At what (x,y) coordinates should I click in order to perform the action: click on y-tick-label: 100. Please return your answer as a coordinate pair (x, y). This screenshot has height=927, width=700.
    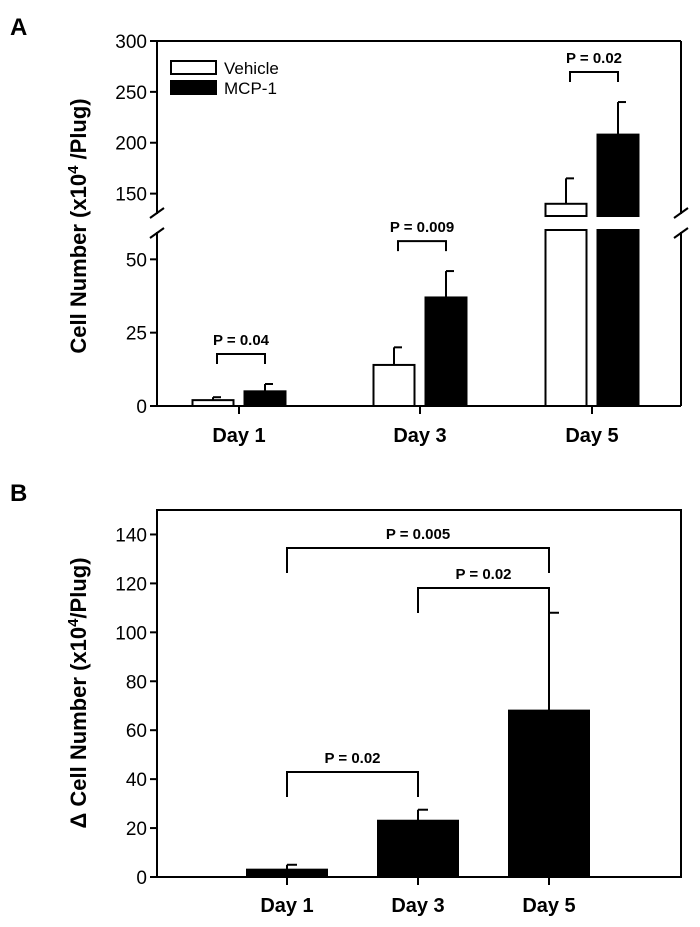
    Looking at the image, I should click on (131, 633).